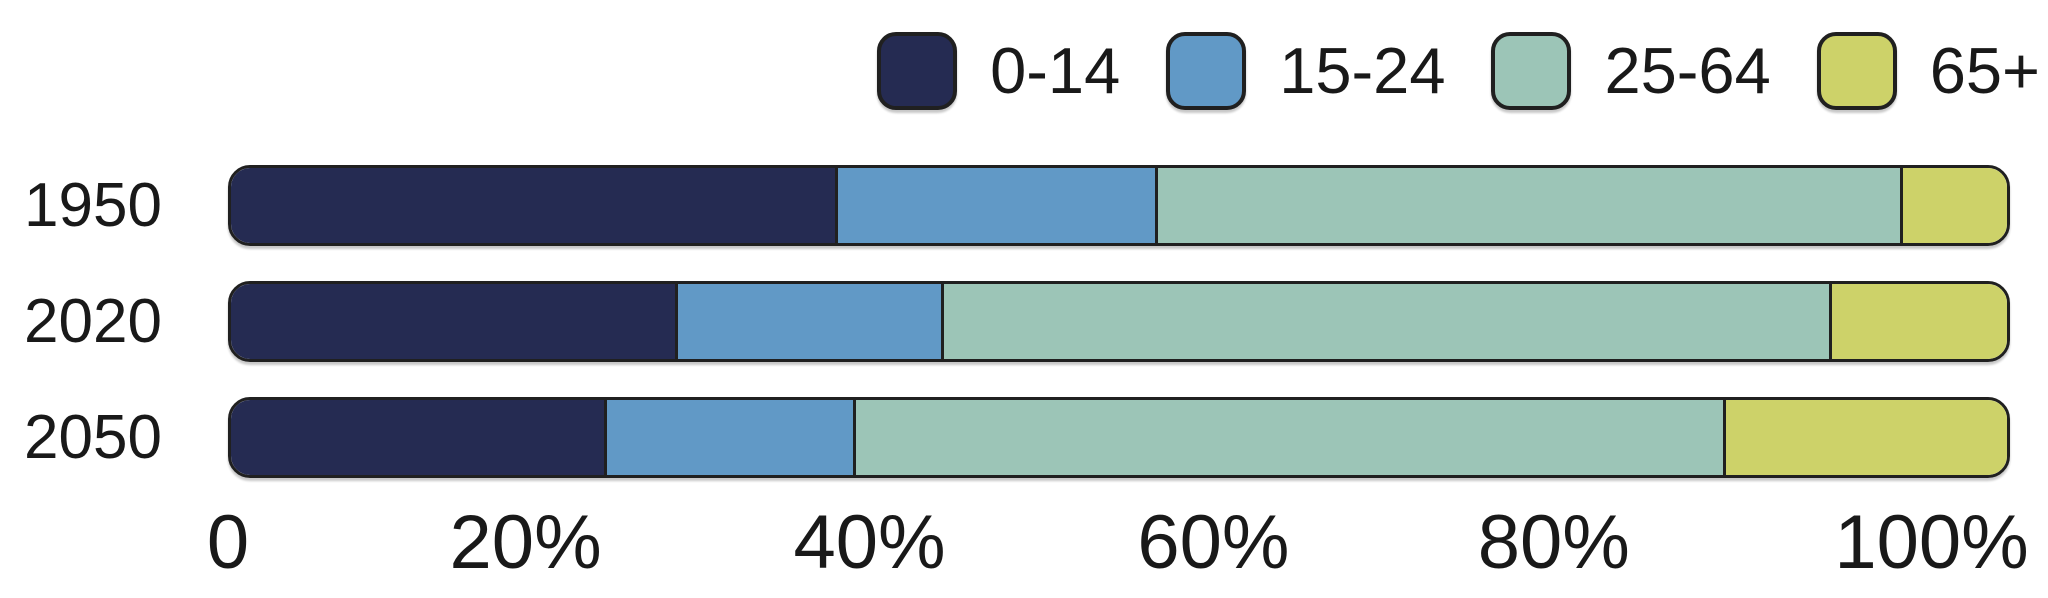 Image resolution: width=2048 pixels, height=598 pixels. Describe the element at coordinates (1918, 321) in the screenshot. I see `bar-segment-2020-65-` at that location.